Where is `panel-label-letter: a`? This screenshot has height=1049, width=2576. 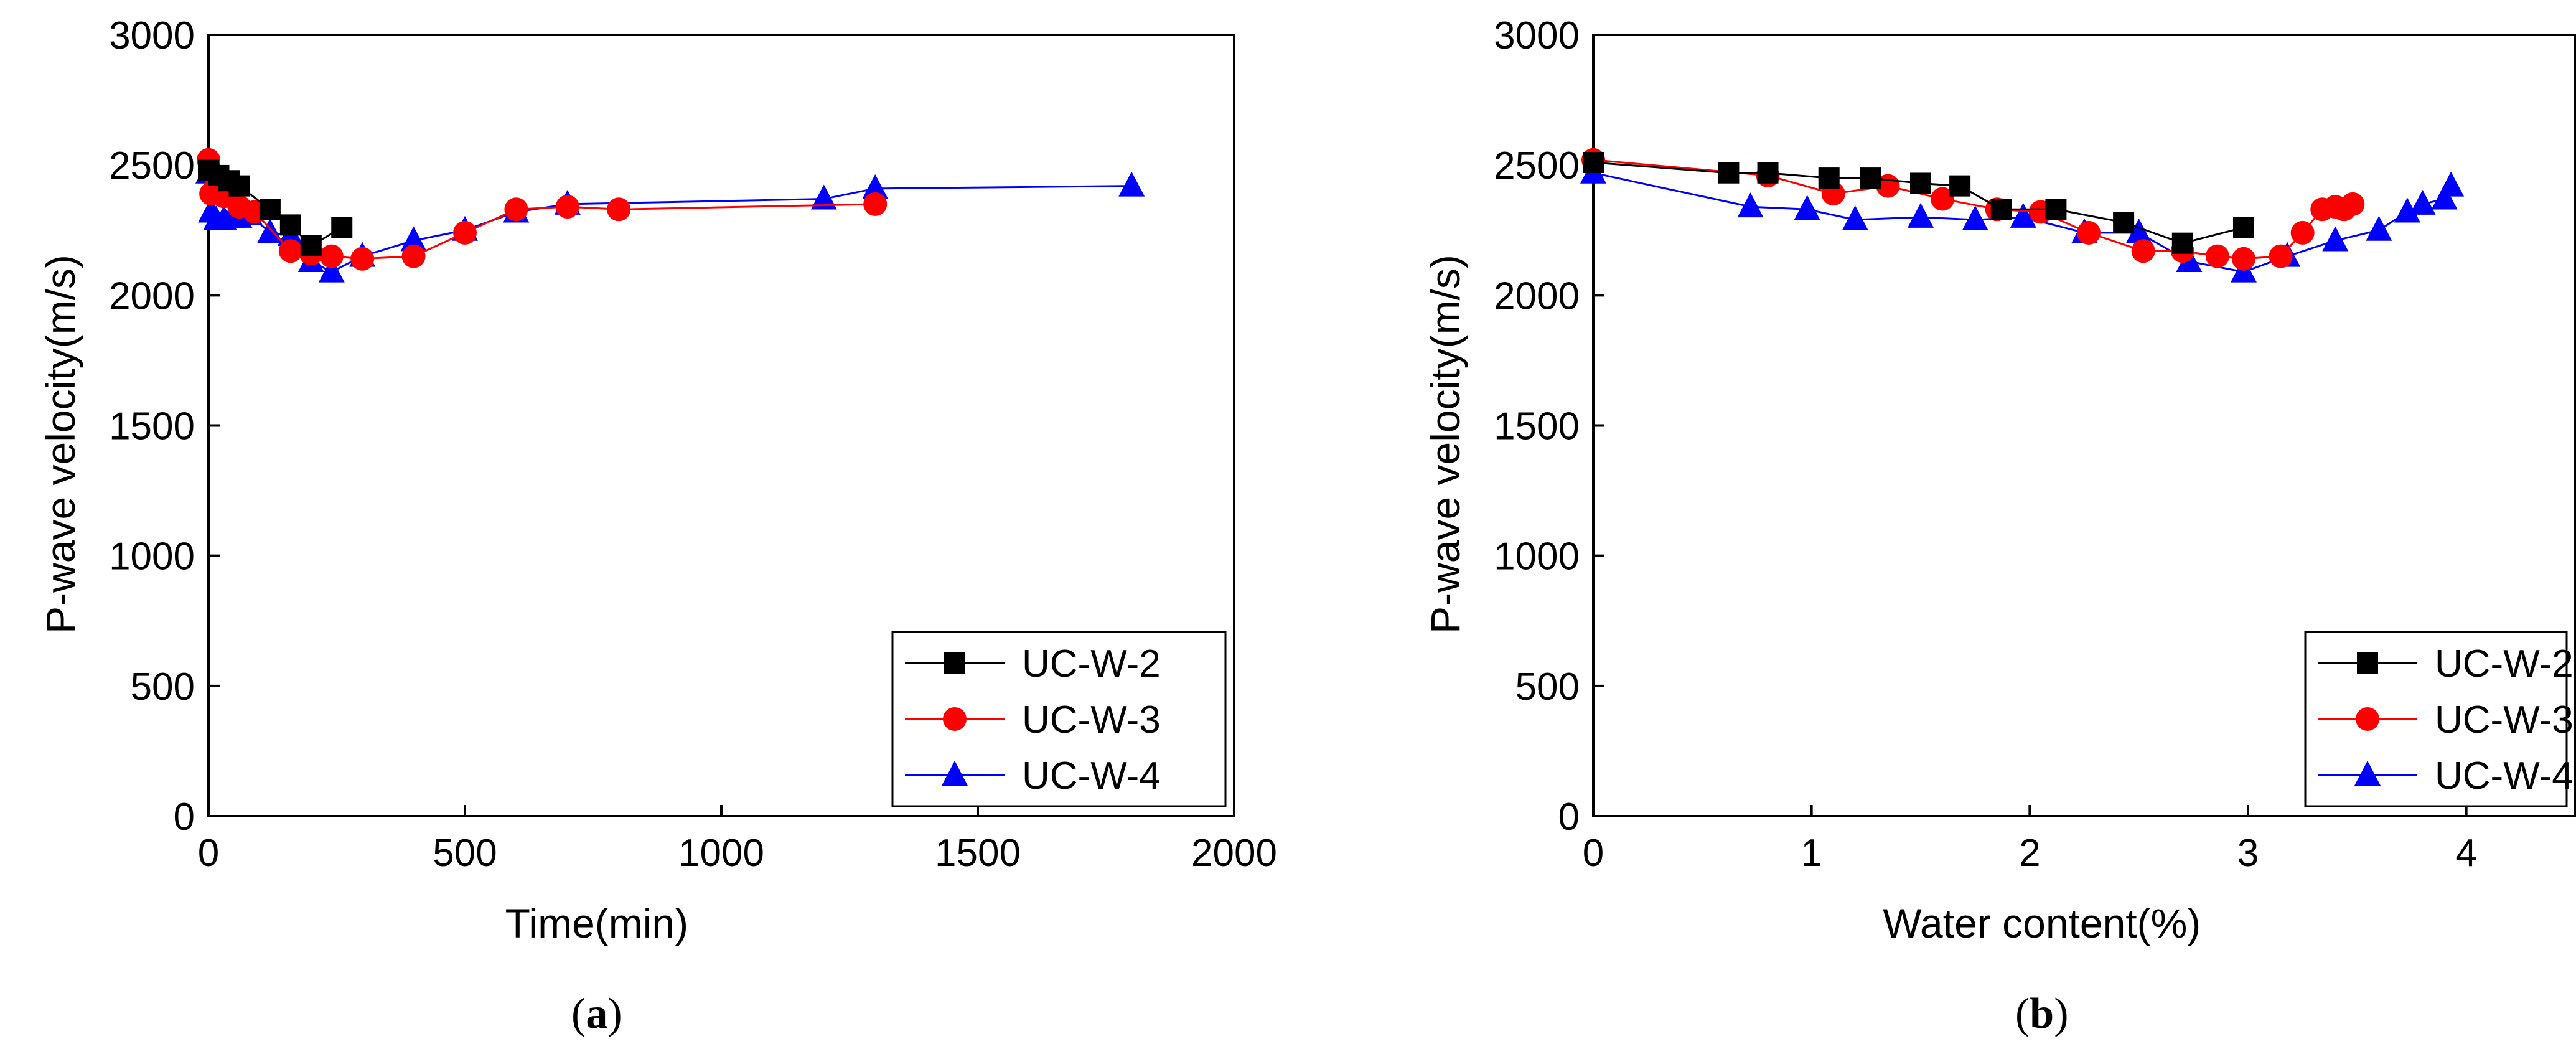
panel-label-letter: a is located at coordinates (596, 1014).